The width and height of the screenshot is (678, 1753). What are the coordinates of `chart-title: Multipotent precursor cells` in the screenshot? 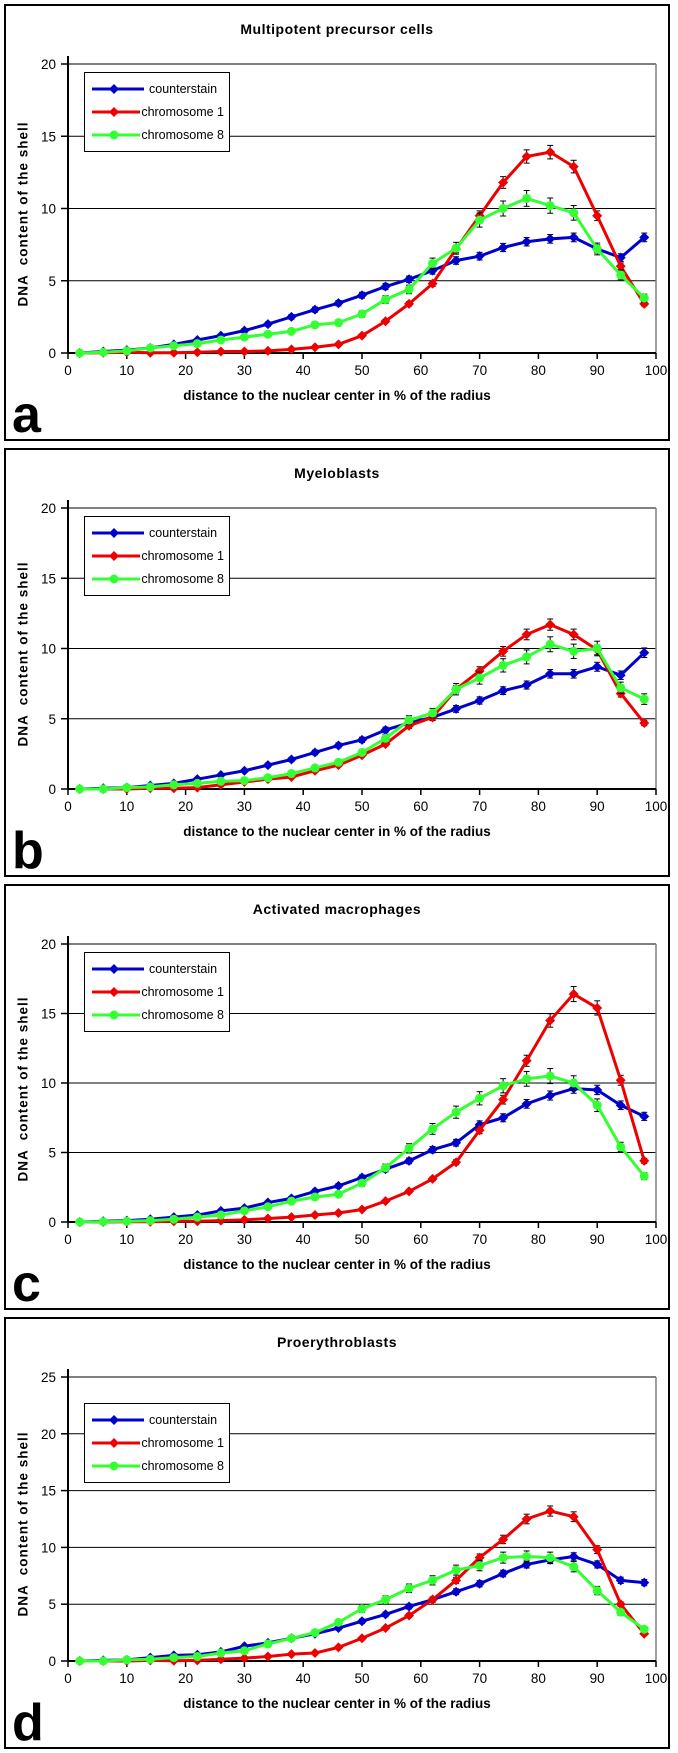 It's located at (337, 29).